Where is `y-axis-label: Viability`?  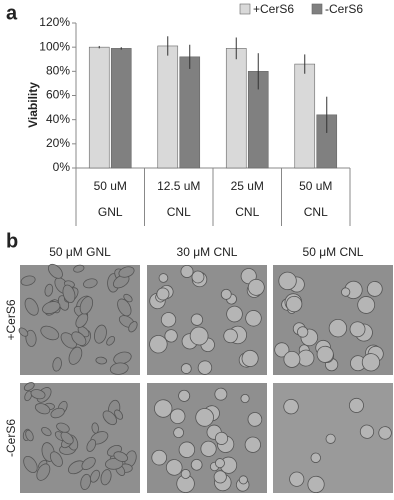
y-axis-label: Viability is located at coordinates (33, 105).